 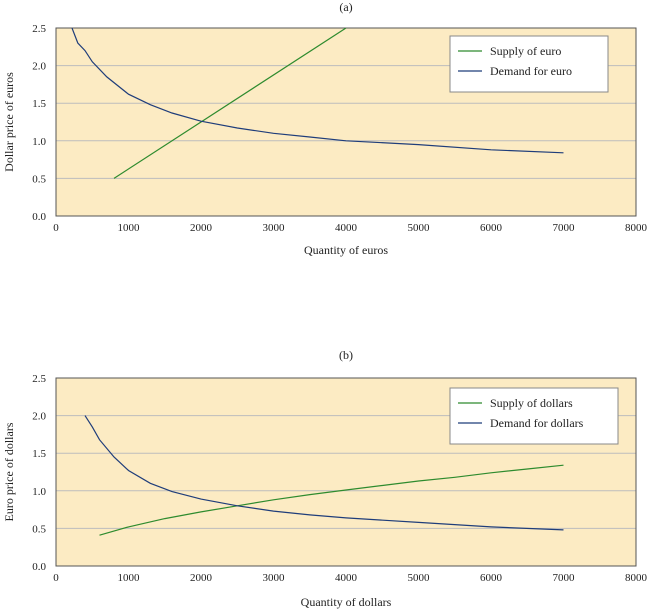 What do you see at coordinates (9, 471) in the screenshot?
I see `y-axis-label: Euro price of dollars` at bounding box center [9, 471].